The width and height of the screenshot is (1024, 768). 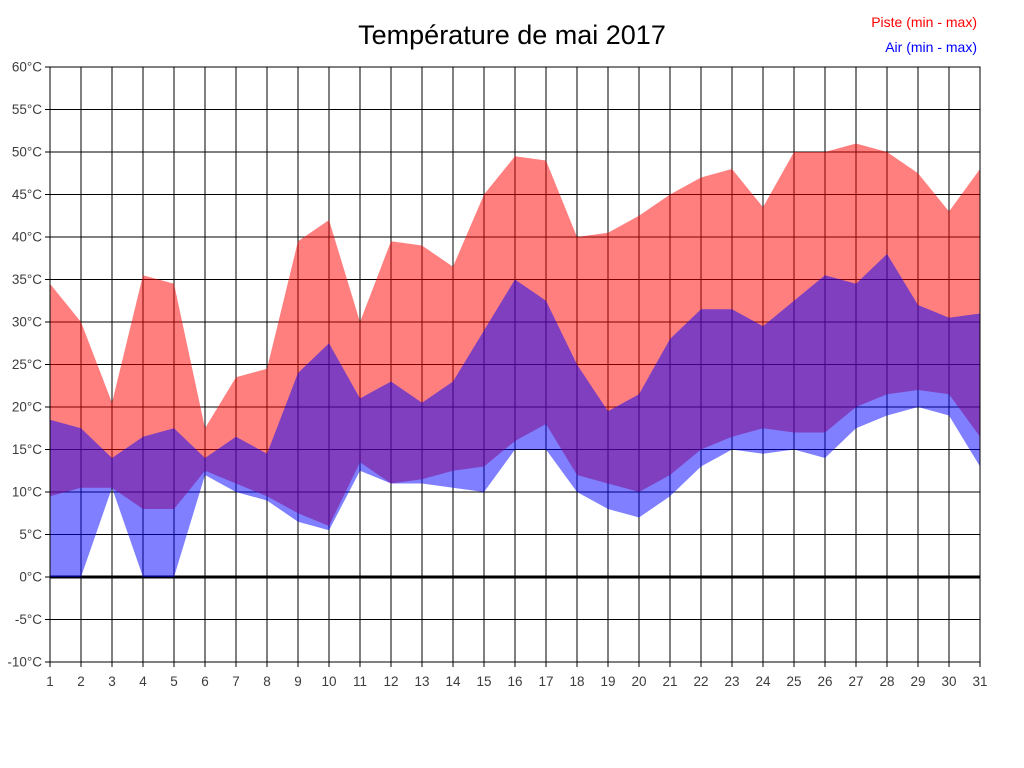 I want to click on legend-piste-label: Piste (min - max), so click(x=924, y=22).